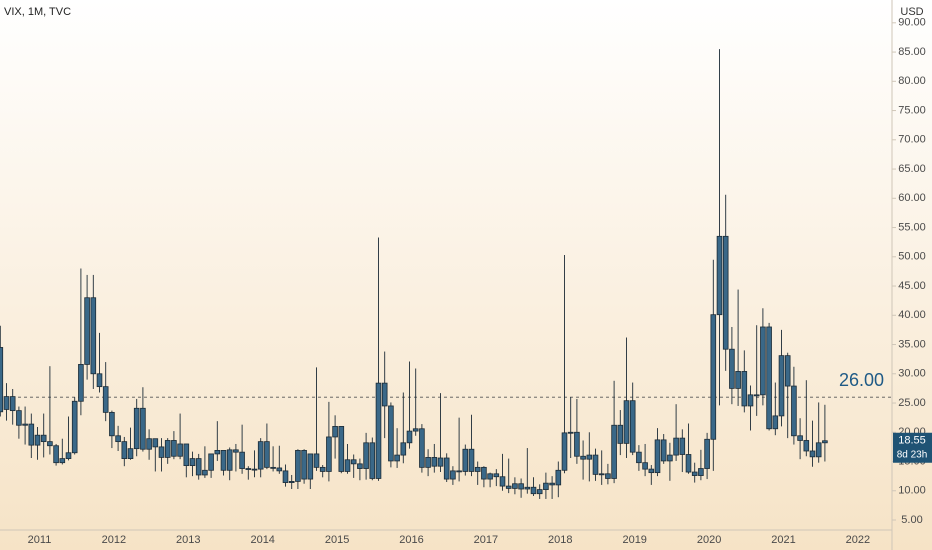  What do you see at coordinates (40, 540) in the screenshot?
I see `x-tick-label: 2011` at bounding box center [40, 540].